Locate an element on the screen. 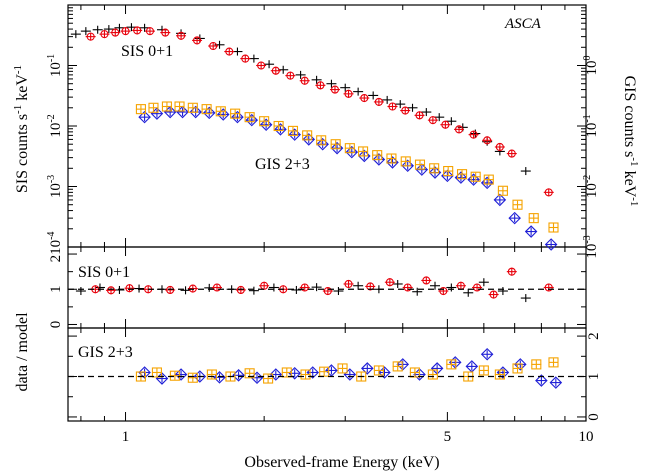 The image size is (661, 476). ratio-y-tick-label: 2 is located at coordinates (594, 336).